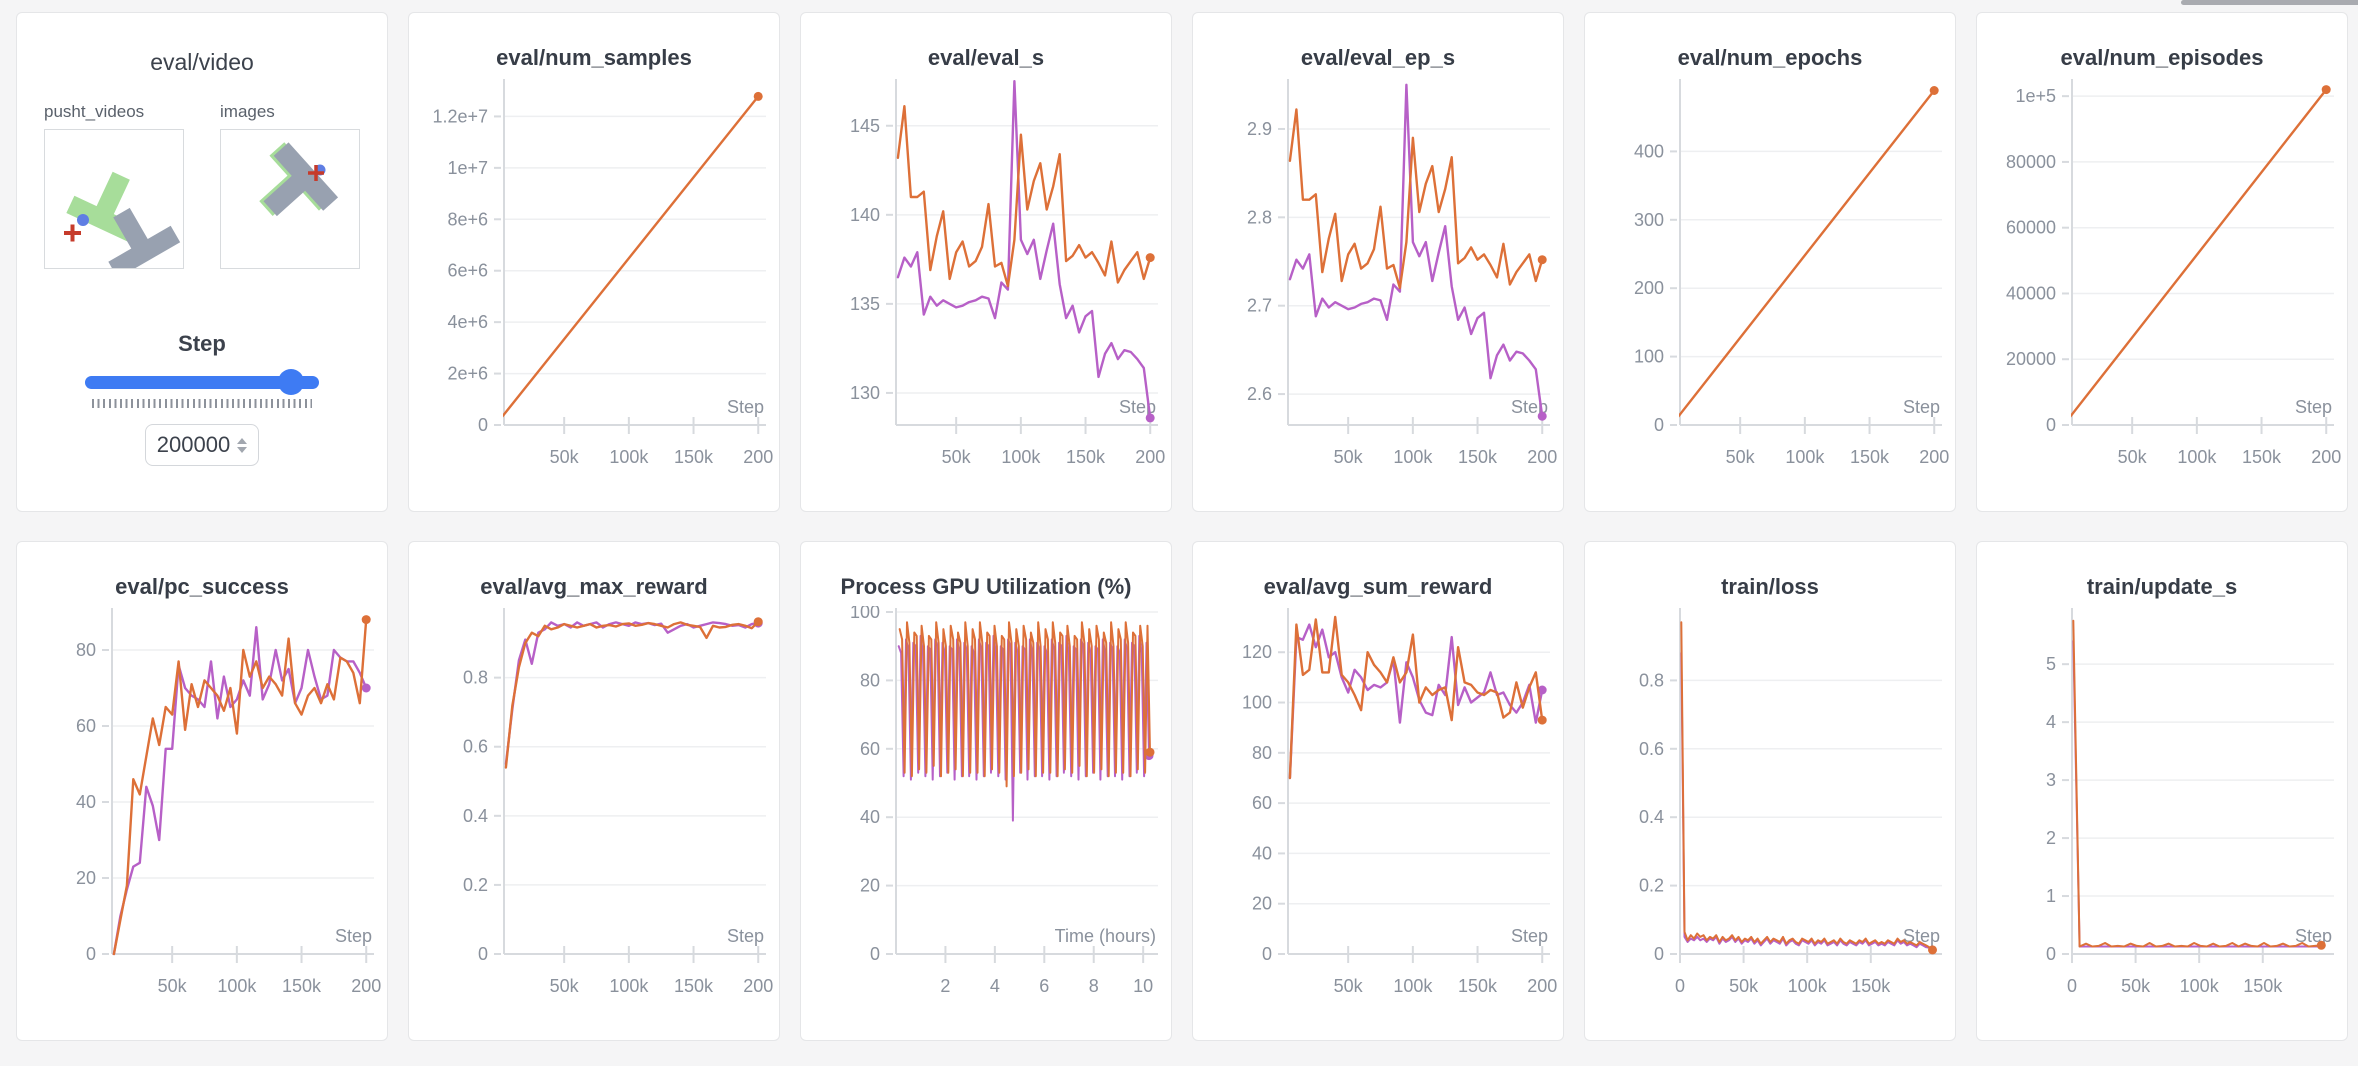 This screenshot has height=1066, width=2358. I want to click on pusht-videos-thumb: pusht_videos, so click(114, 190).